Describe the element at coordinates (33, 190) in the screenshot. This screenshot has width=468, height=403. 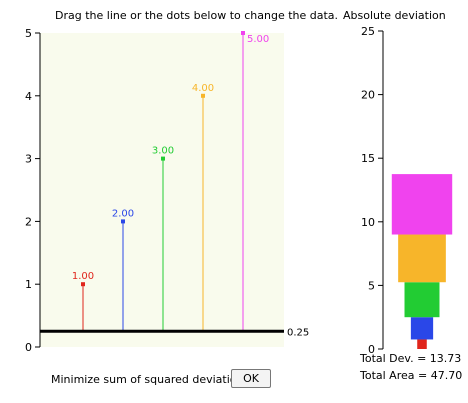
I see `y-axis: 0 1 2 3 4 5` at that location.